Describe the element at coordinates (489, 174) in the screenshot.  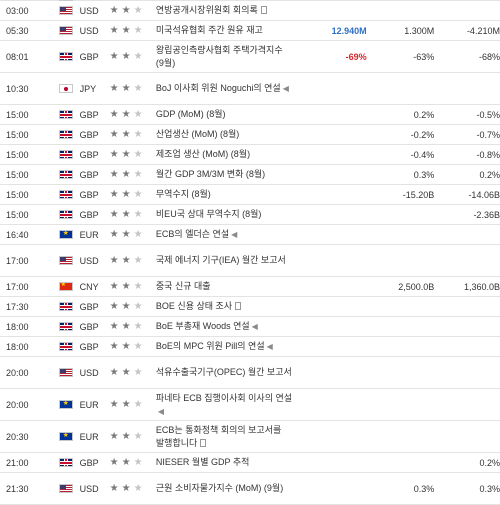
I see `previous-value: 0.2%` at that location.